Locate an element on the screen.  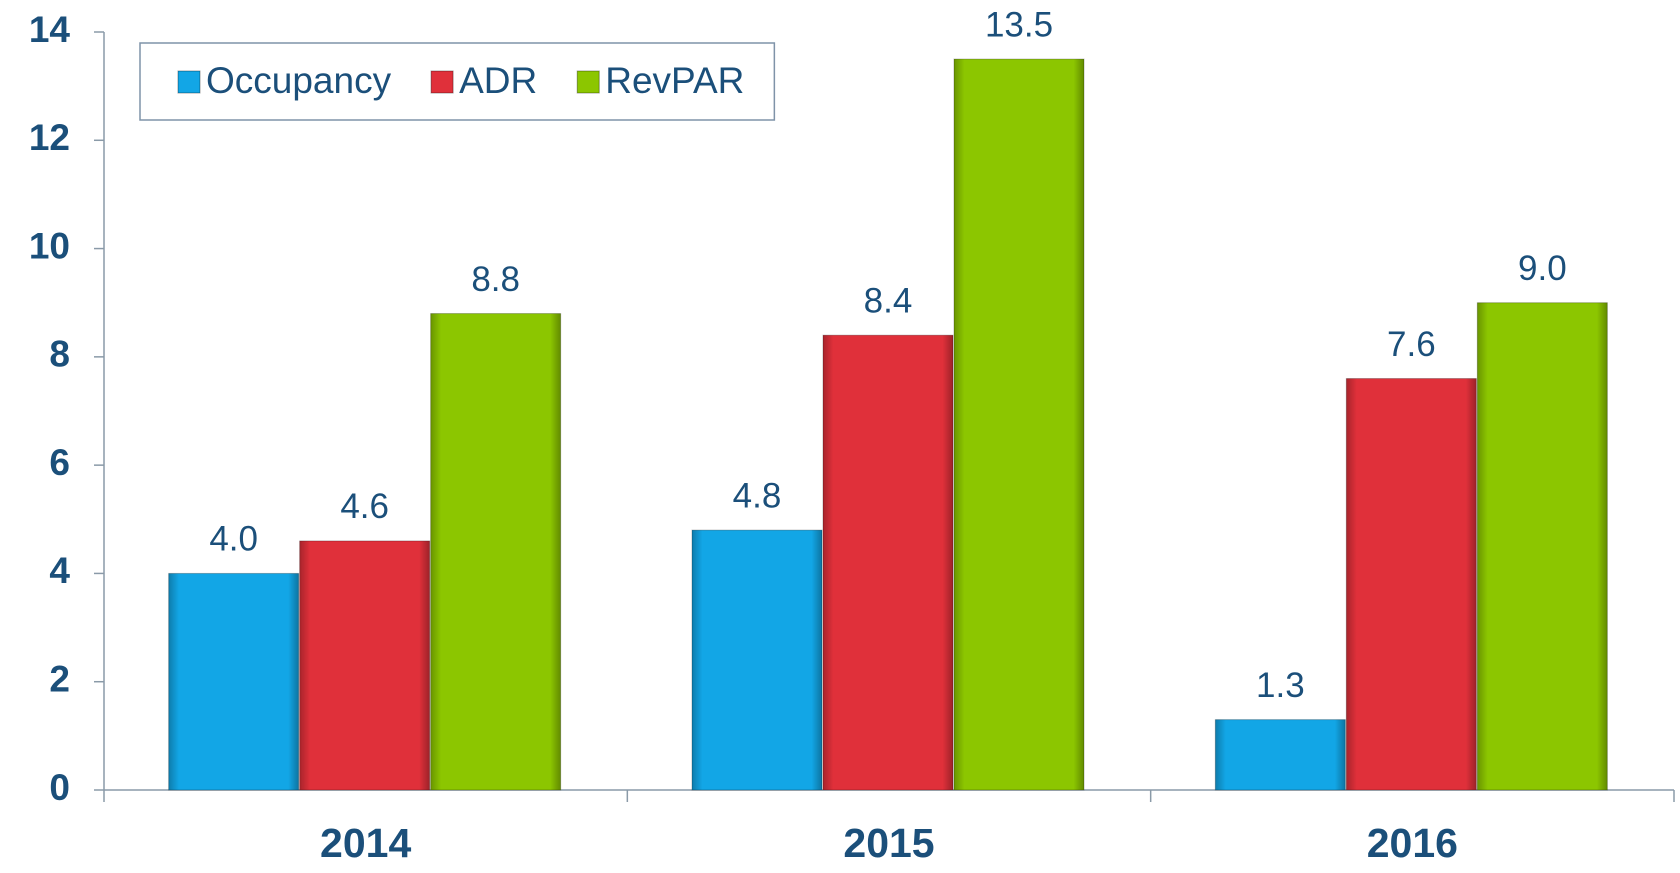
value-label: 7.6 is located at coordinates (1411, 344).